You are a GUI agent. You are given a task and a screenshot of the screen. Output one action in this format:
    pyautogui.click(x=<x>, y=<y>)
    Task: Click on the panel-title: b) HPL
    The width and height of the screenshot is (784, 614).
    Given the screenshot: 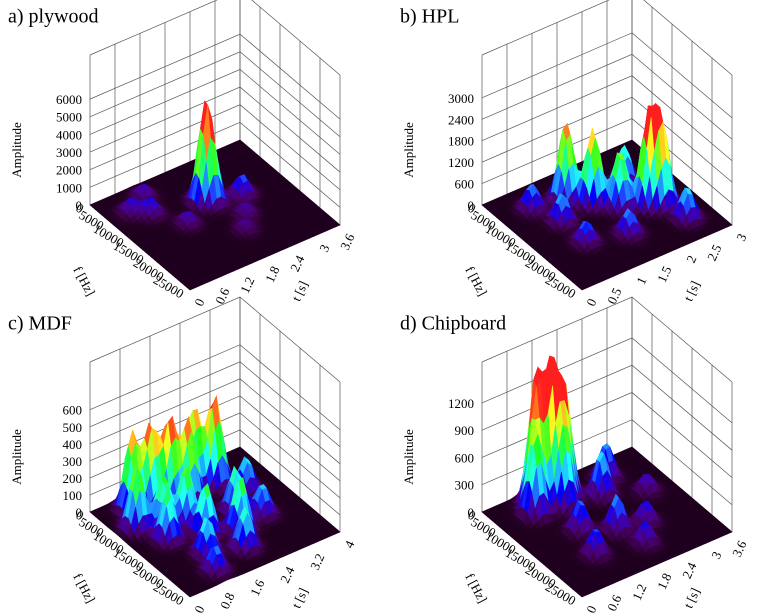 What is the action you would take?
    pyautogui.click(x=429, y=17)
    